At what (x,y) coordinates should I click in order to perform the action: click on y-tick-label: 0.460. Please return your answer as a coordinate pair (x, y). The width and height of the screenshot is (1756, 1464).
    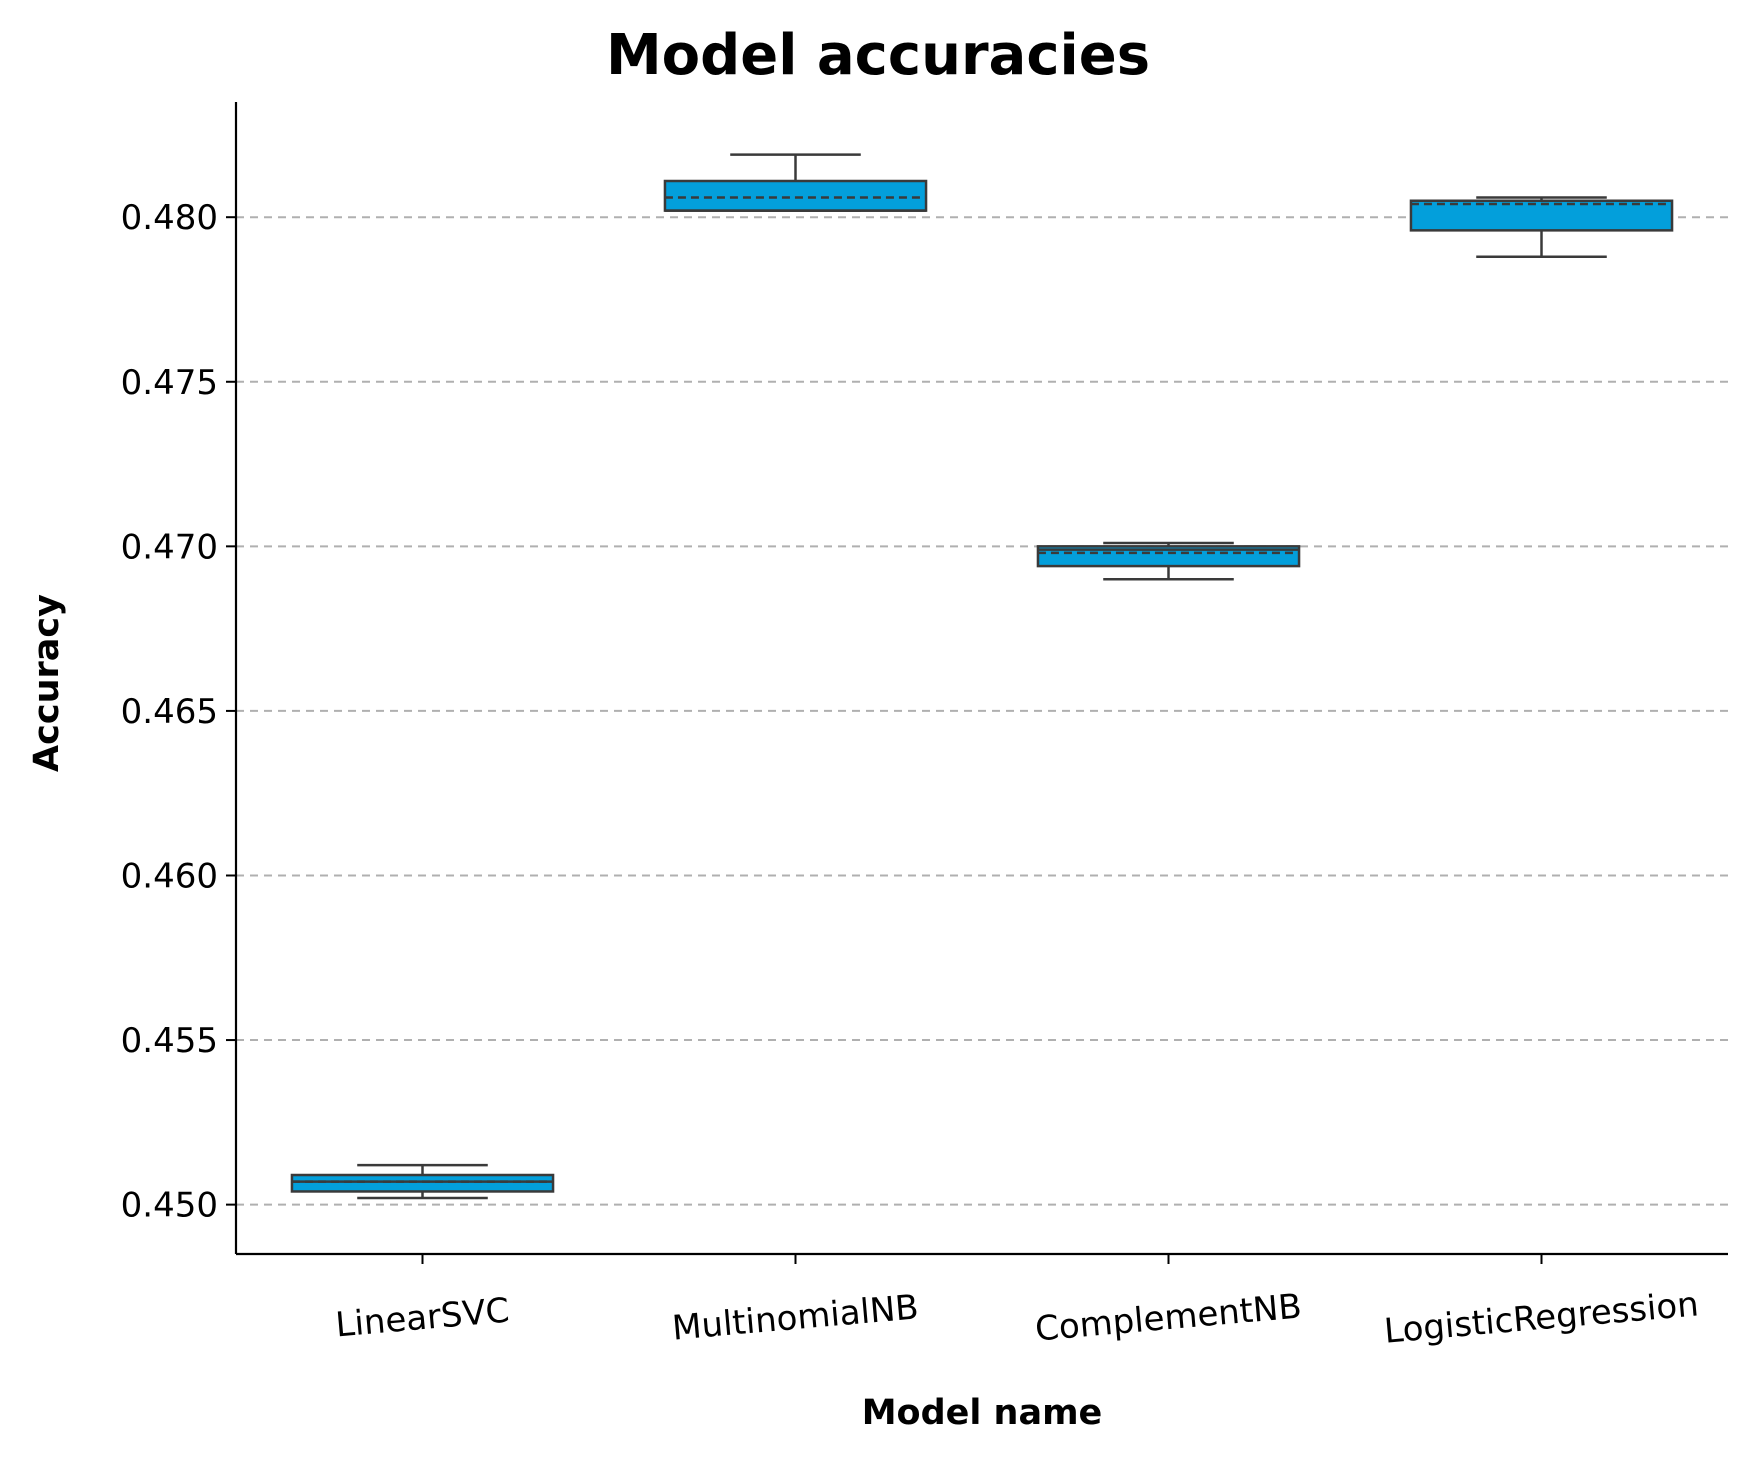
    Looking at the image, I should click on (169, 876).